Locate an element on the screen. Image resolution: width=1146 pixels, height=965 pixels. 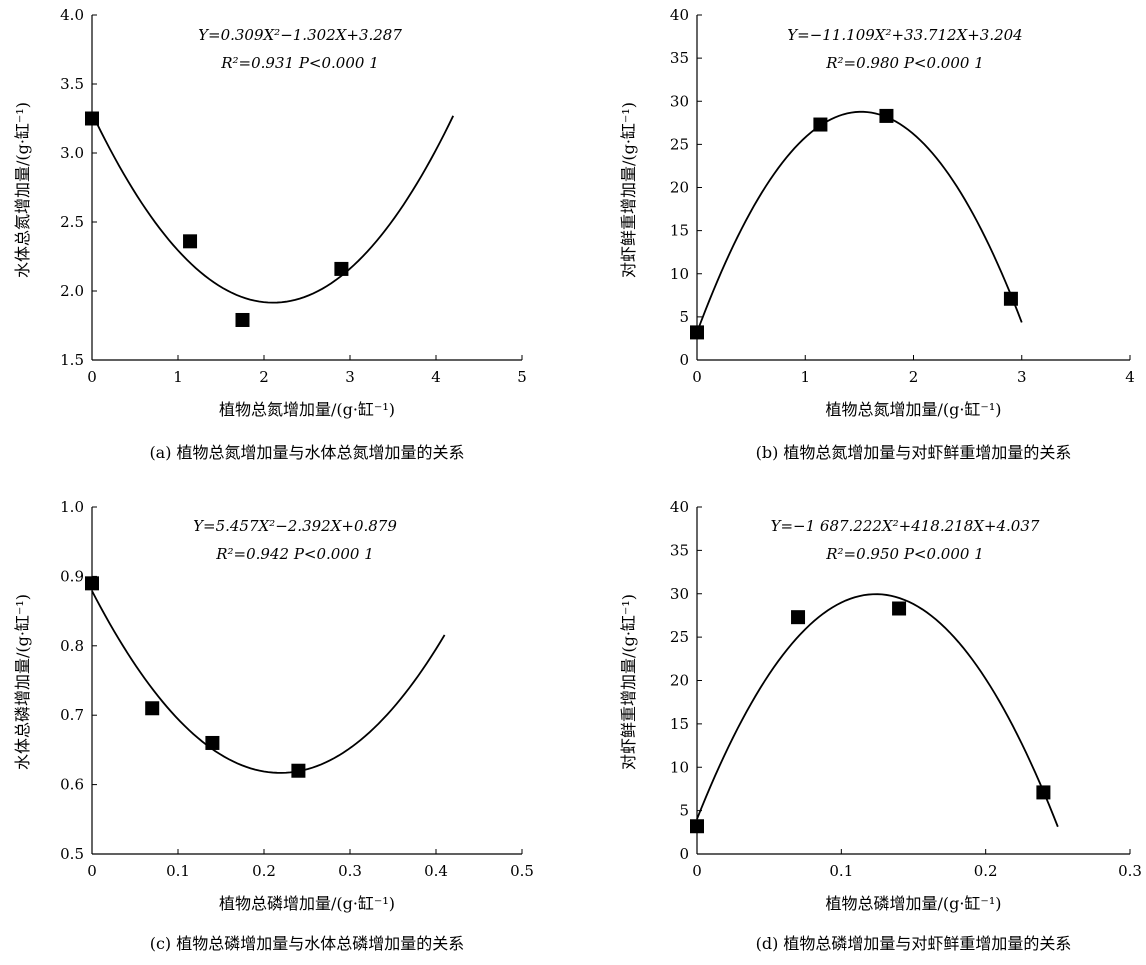
fit-stats: R²=0.980 P<0.000 1 is located at coordinates (904, 63).